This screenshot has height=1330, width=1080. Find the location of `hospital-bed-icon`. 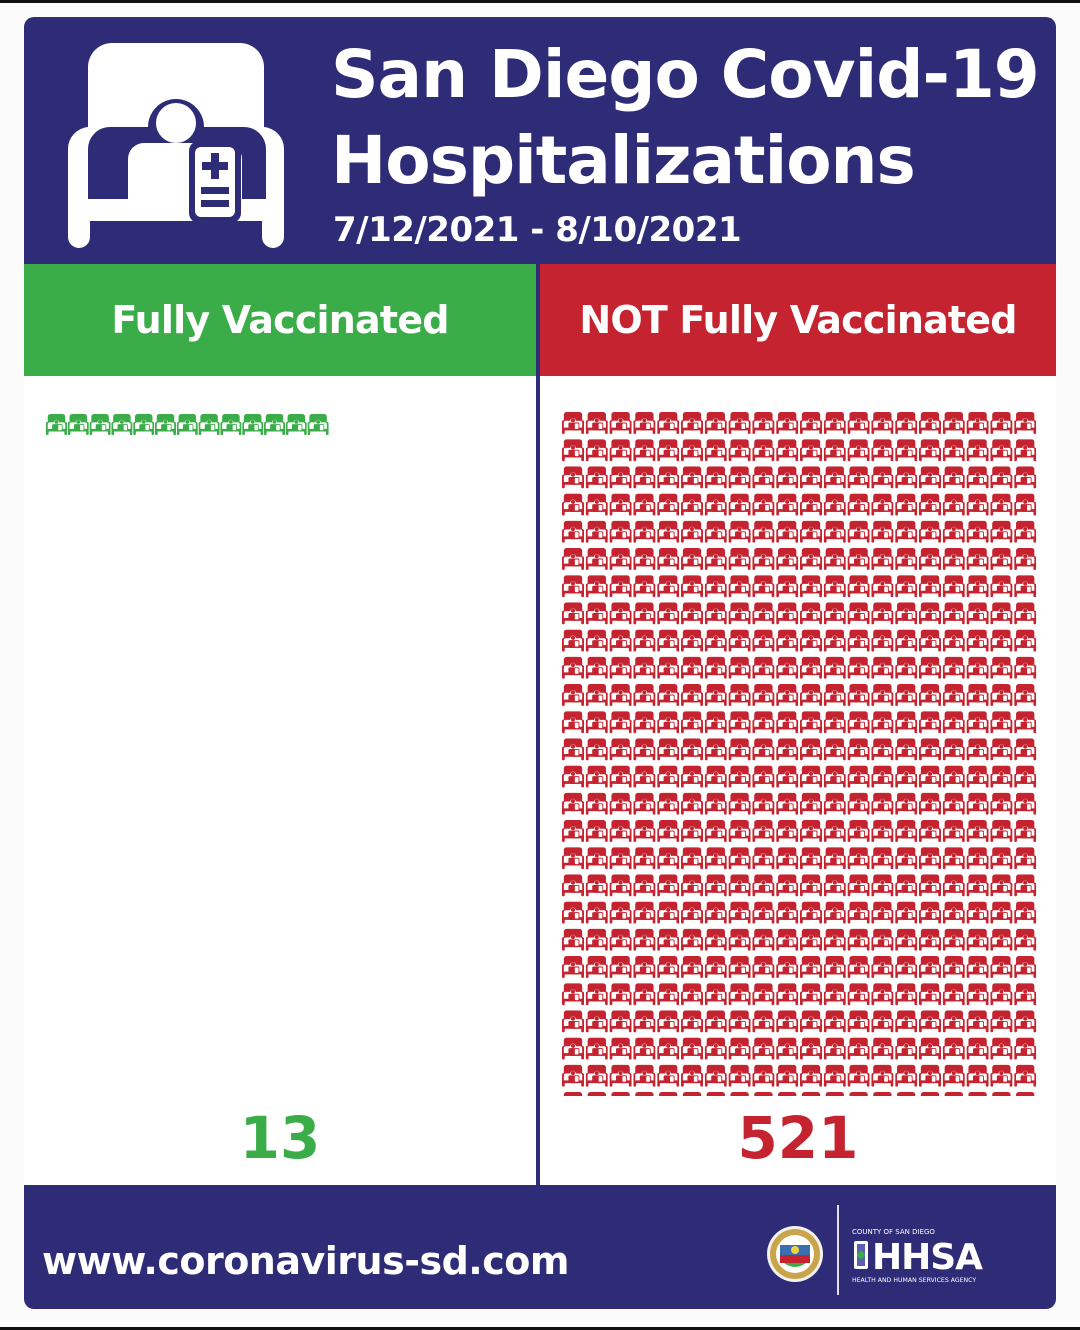

hospital-bed-icon is located at coordinates (176, 145).